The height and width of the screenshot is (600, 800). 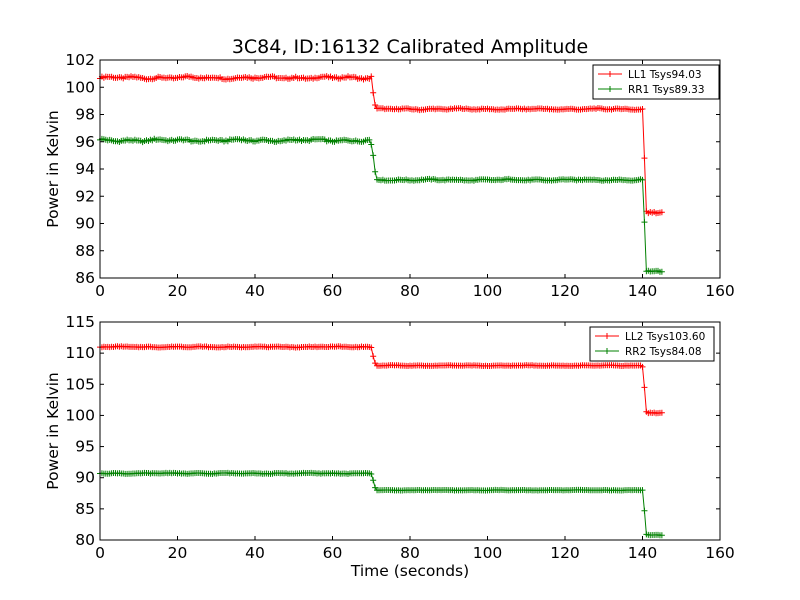 I want to click on x-axis-label: Time (seconds), so click(x=409, y=571).